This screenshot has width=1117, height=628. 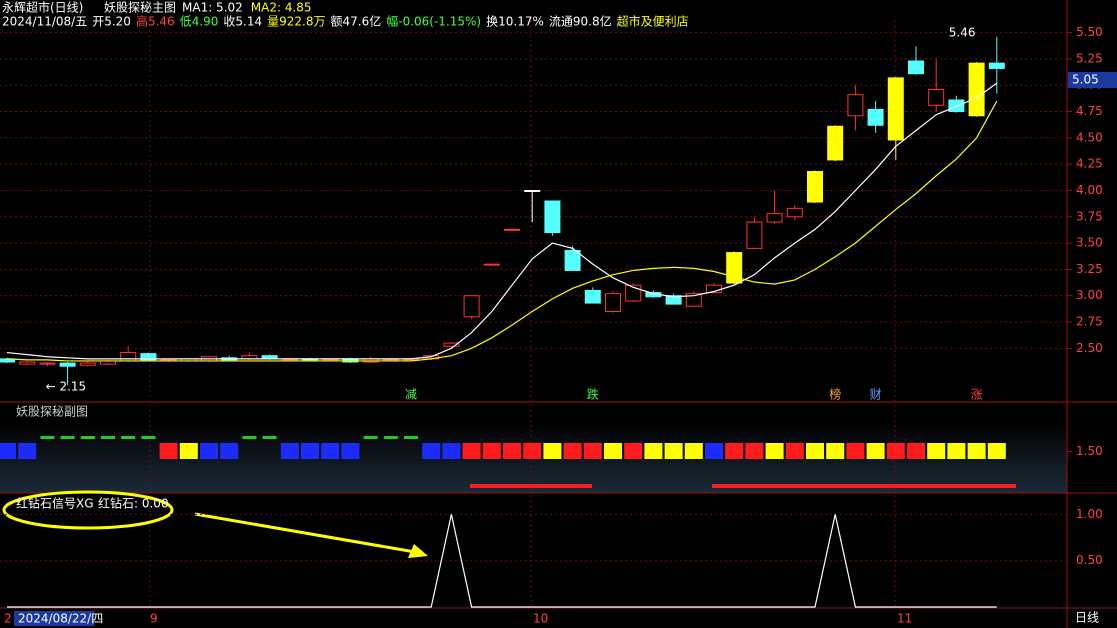 What do you see at coordinates (242, 22) in the screenshot?
I see `info-item: 收5.14` at bounding box center [242, 22].